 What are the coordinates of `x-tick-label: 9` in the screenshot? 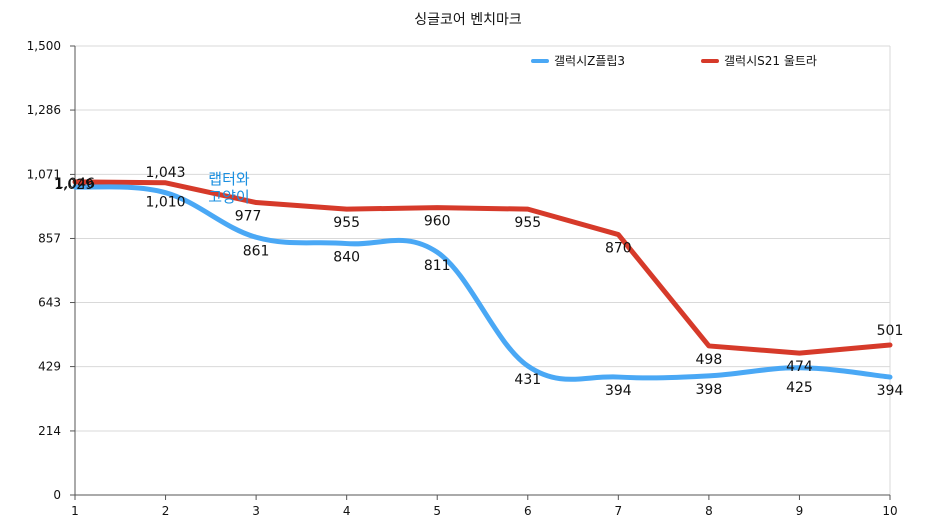 It's located at (800, 511).